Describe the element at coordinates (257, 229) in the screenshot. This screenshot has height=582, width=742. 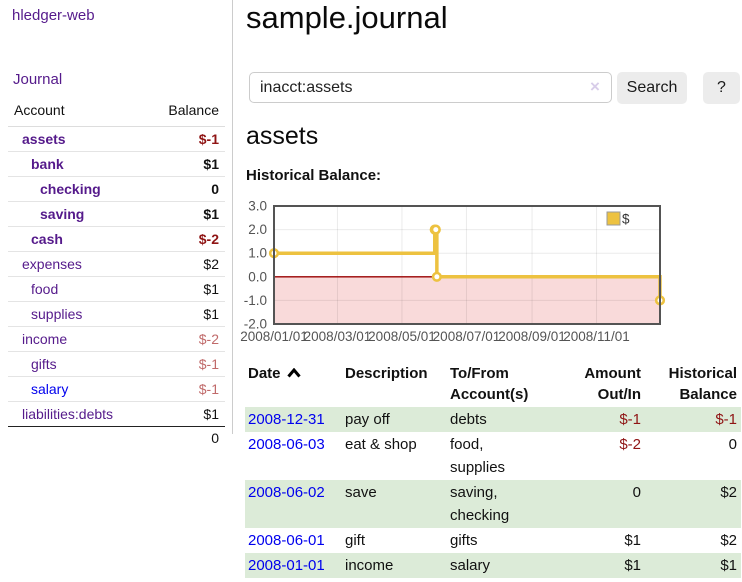
I see `y-axis-tick-label: 2.0` at that location.